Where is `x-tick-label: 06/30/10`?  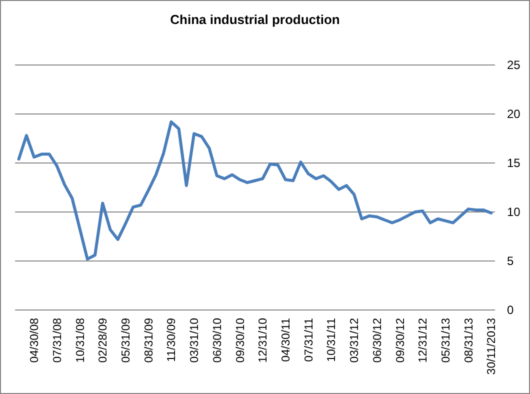 x-tick-label: 06/30/10 is located at coordinates (218, 340).